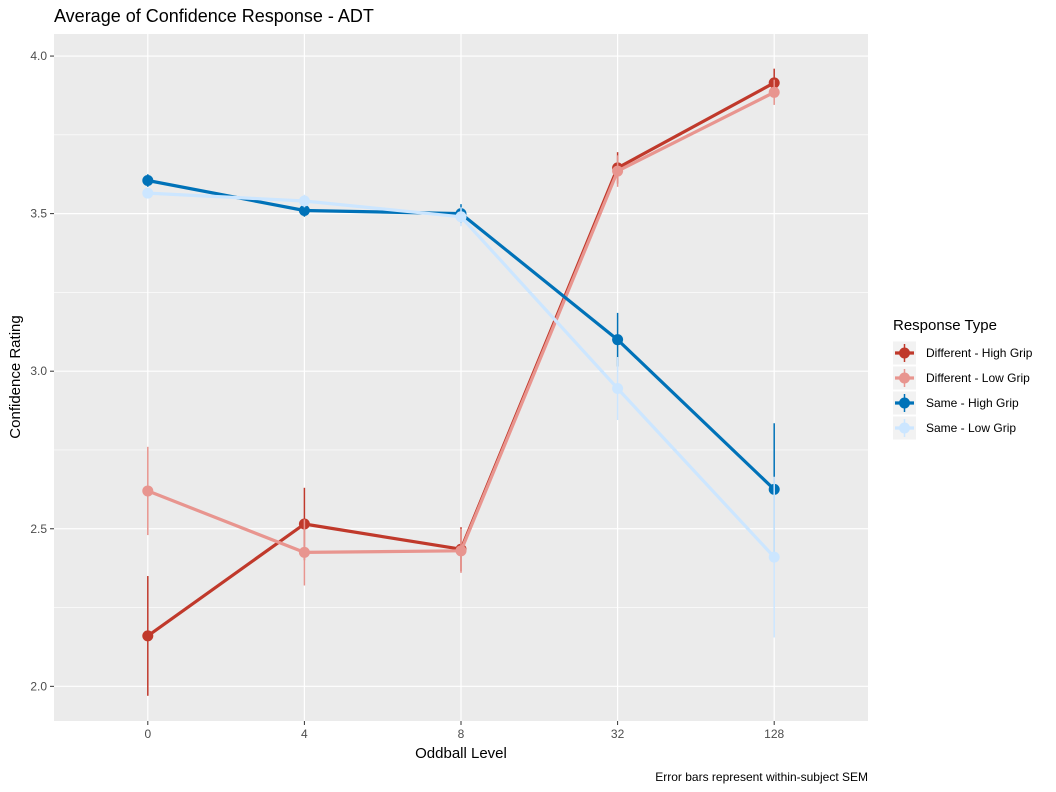 The width and height of the screenshot is (1056, 792). I want to click on x-tick-label: 128, so click(774, 734).